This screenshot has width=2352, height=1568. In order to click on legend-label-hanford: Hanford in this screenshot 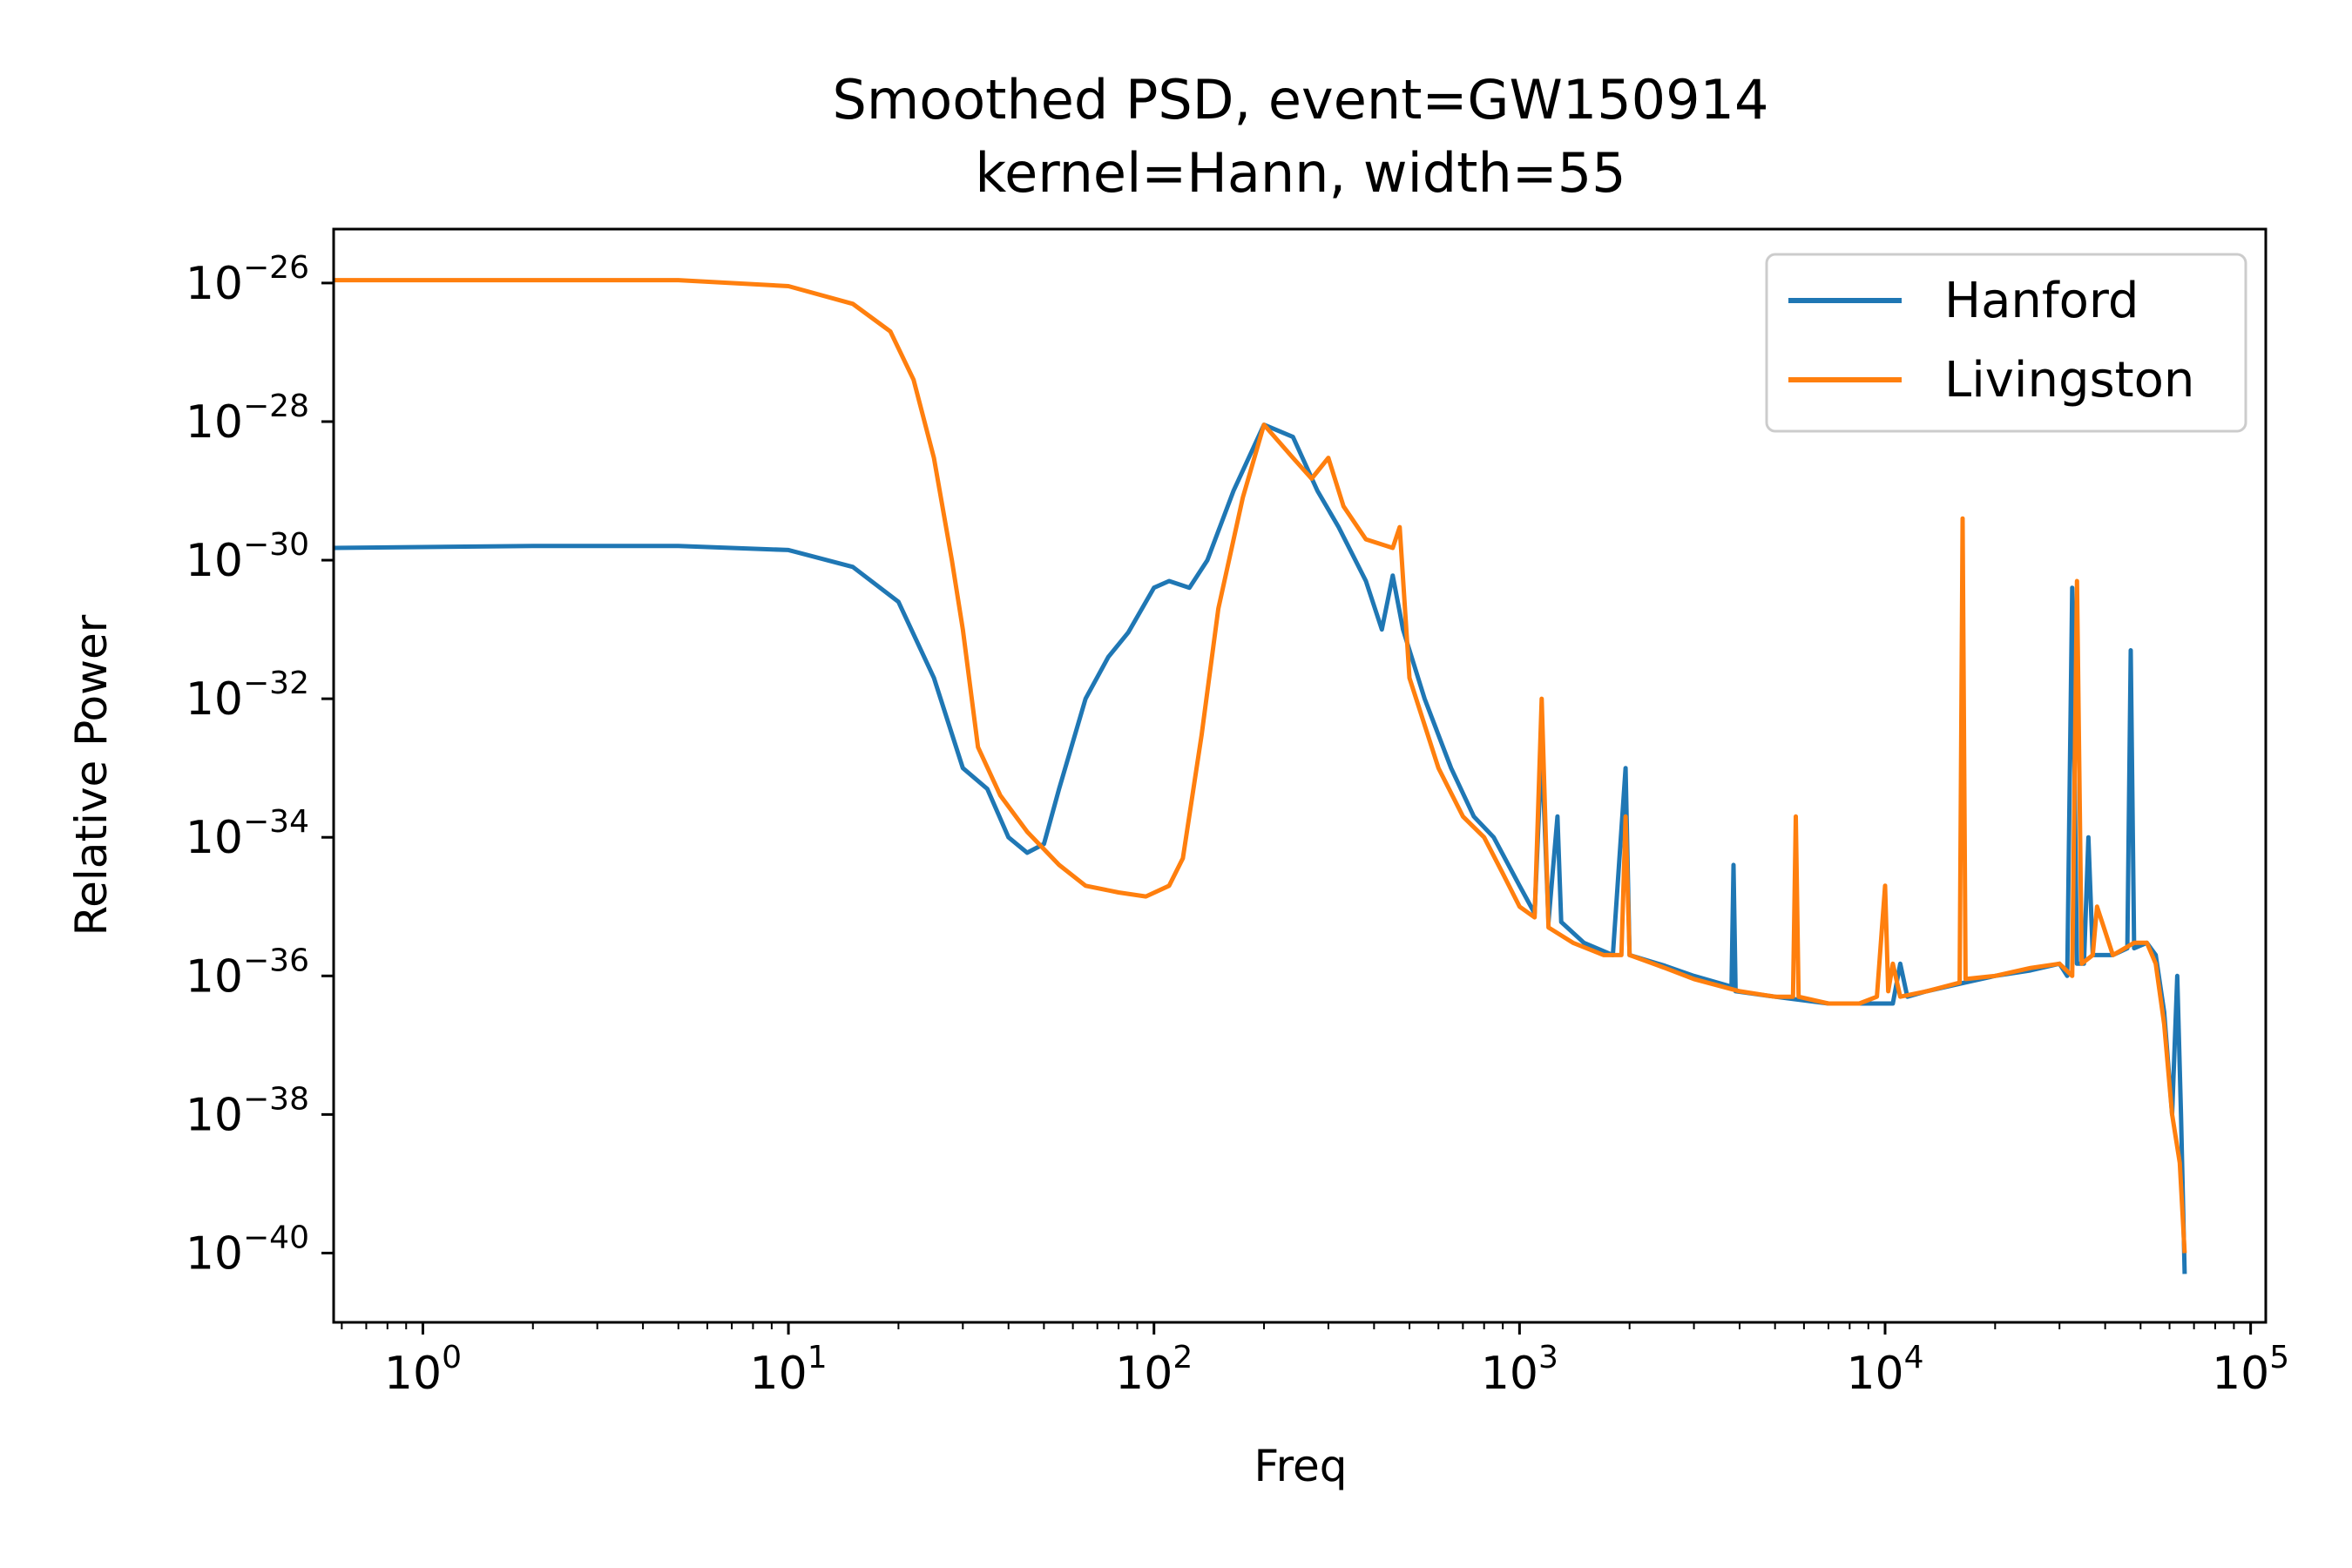, I will do `click(2041, 301)`.